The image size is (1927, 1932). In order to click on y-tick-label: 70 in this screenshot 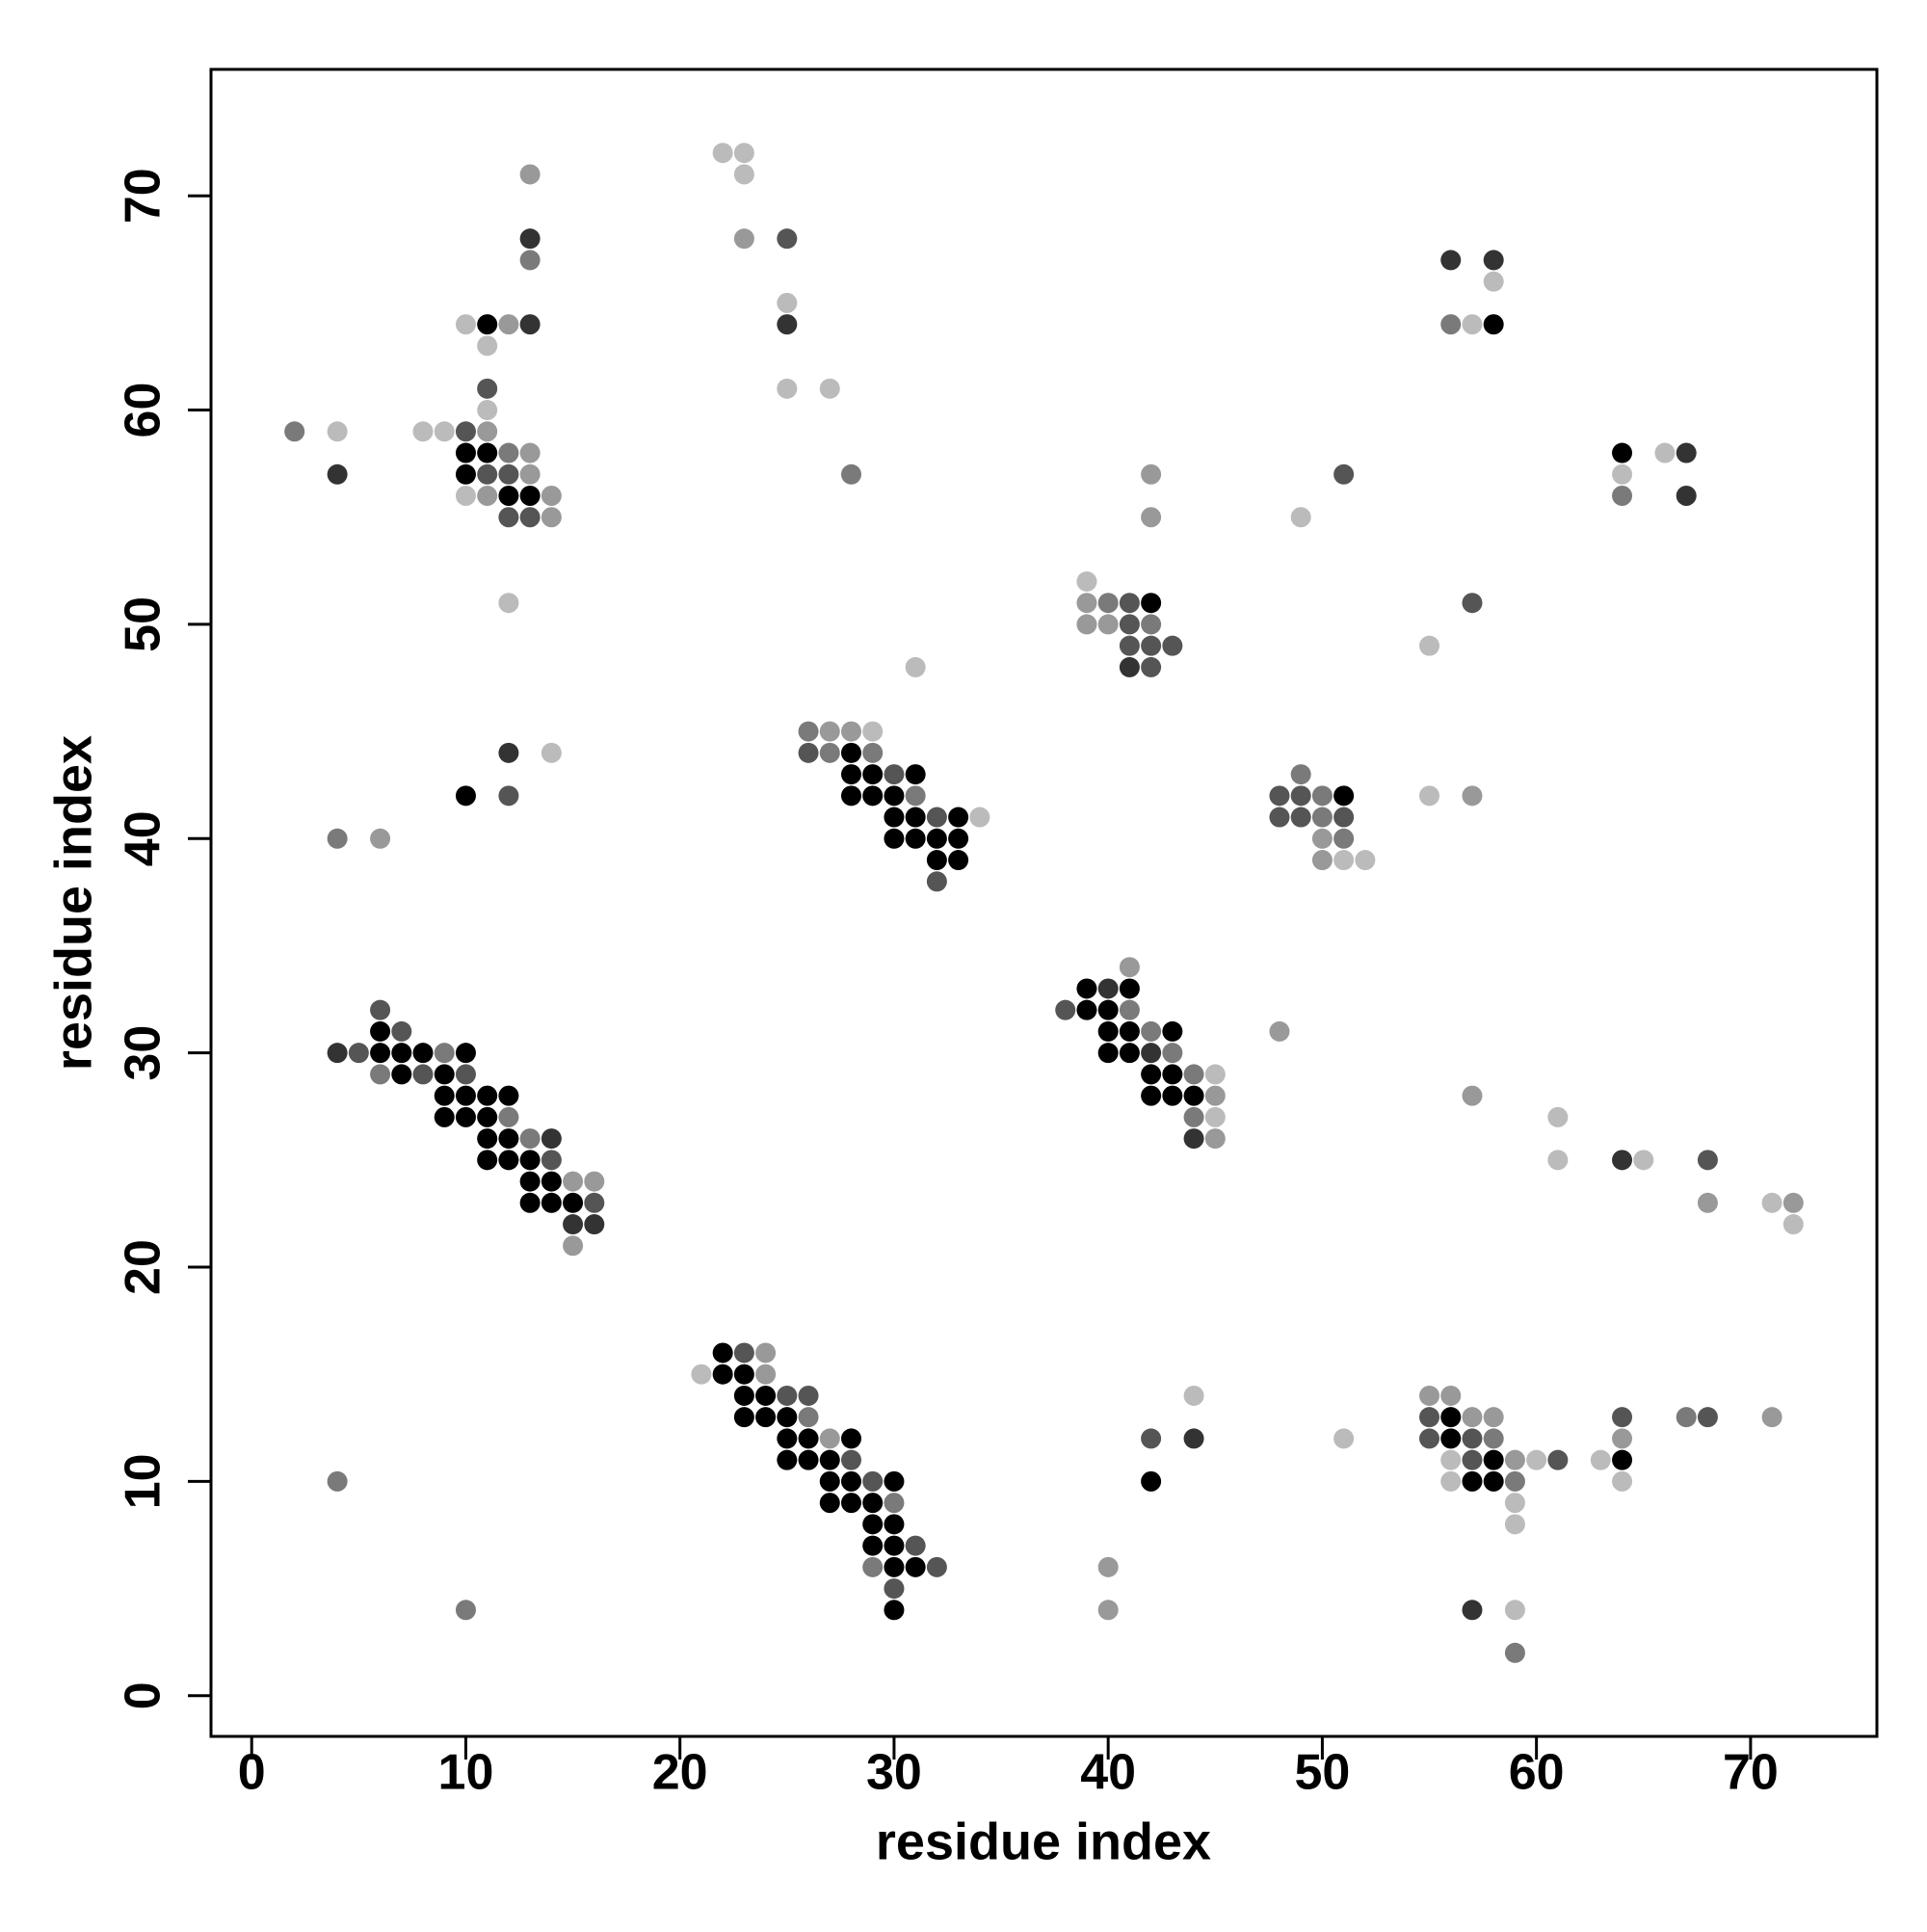, I will do `click(144, 196)`.